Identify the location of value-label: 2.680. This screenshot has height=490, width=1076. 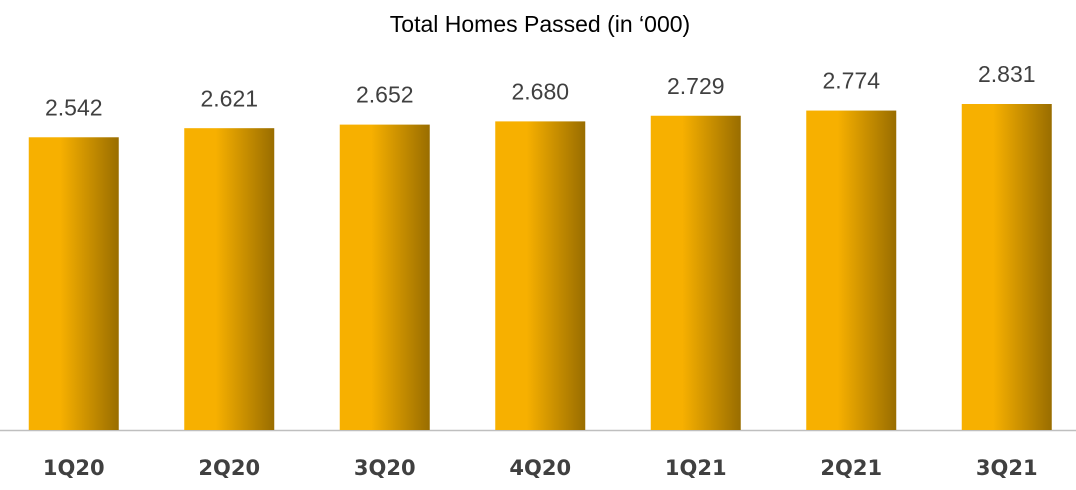
(540, 91).